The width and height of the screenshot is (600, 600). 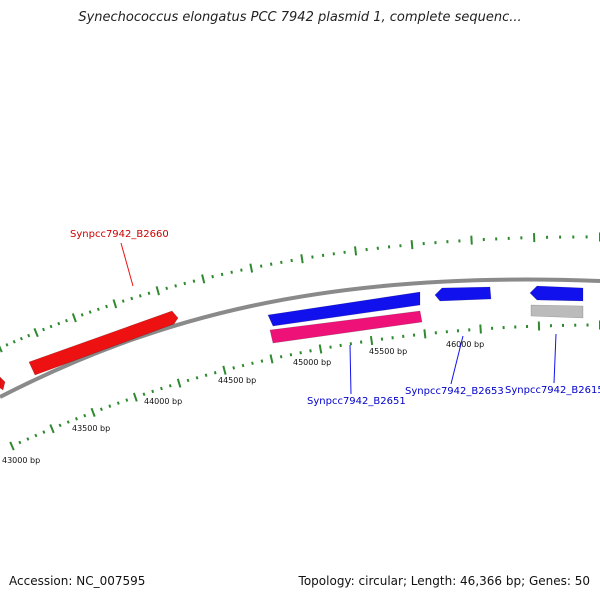 I want to click on gene-red-arrow-b2660, so click(x=103, y=343).